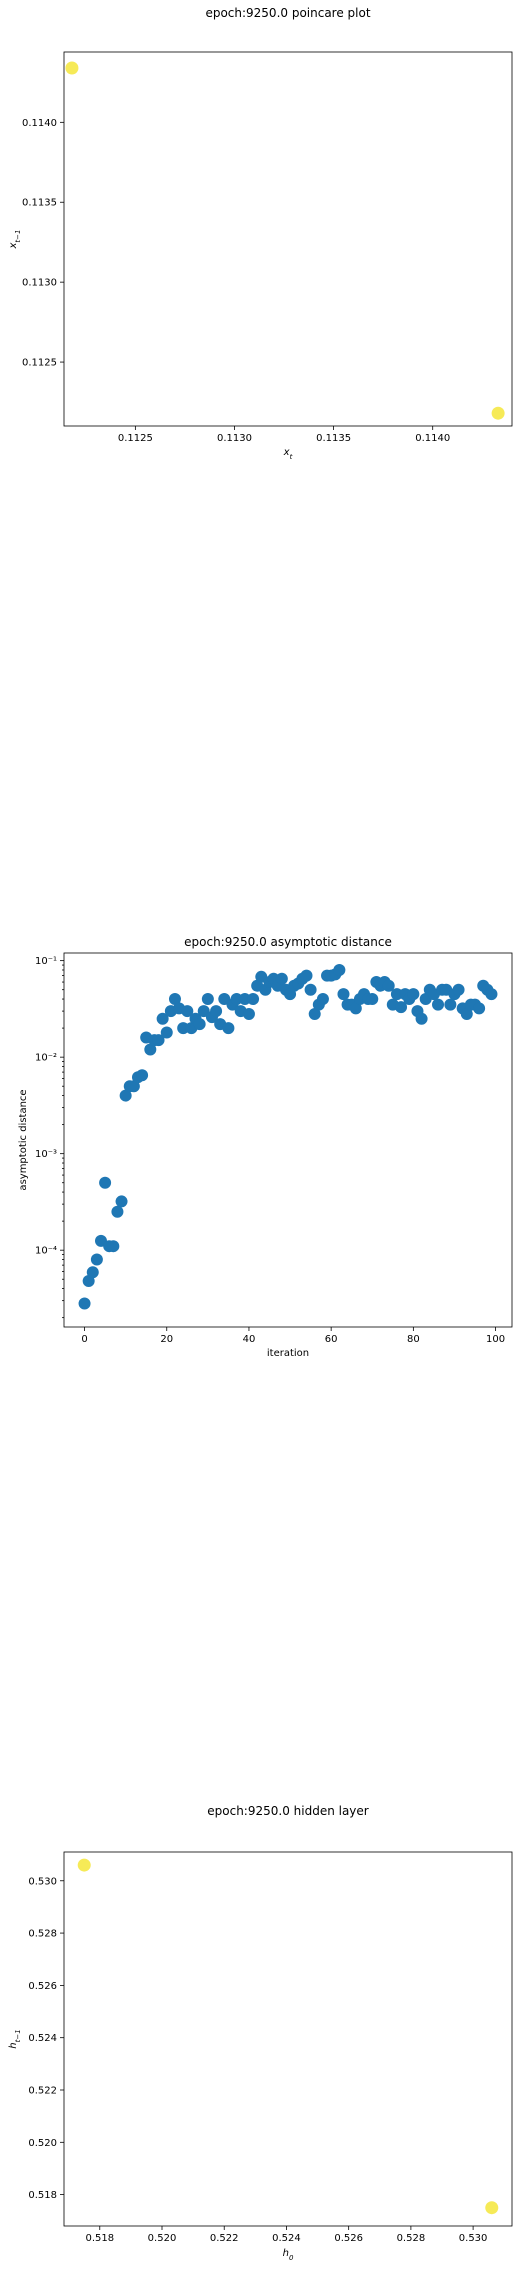 Image resolution: width=518 pixels, height=2269 pixels. I want to click on hidden-layer-y-tick-label: 0.526, so click(42, 1986).